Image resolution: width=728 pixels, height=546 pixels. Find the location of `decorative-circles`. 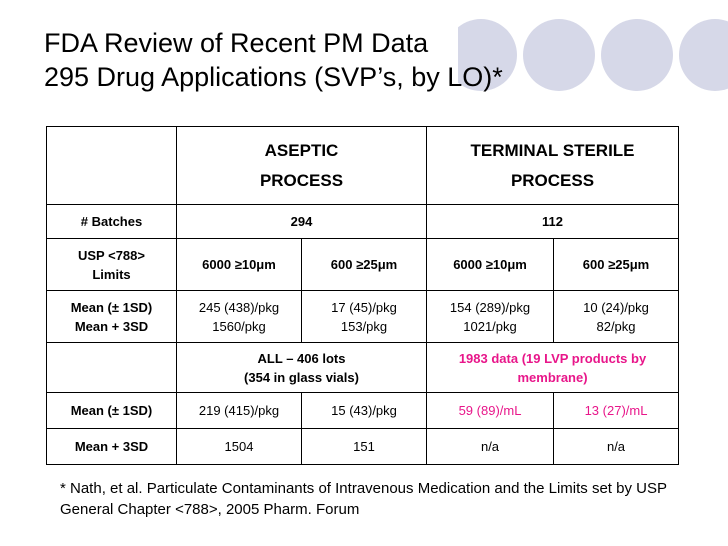

decorative-circles is located at coordinates (593, 55).